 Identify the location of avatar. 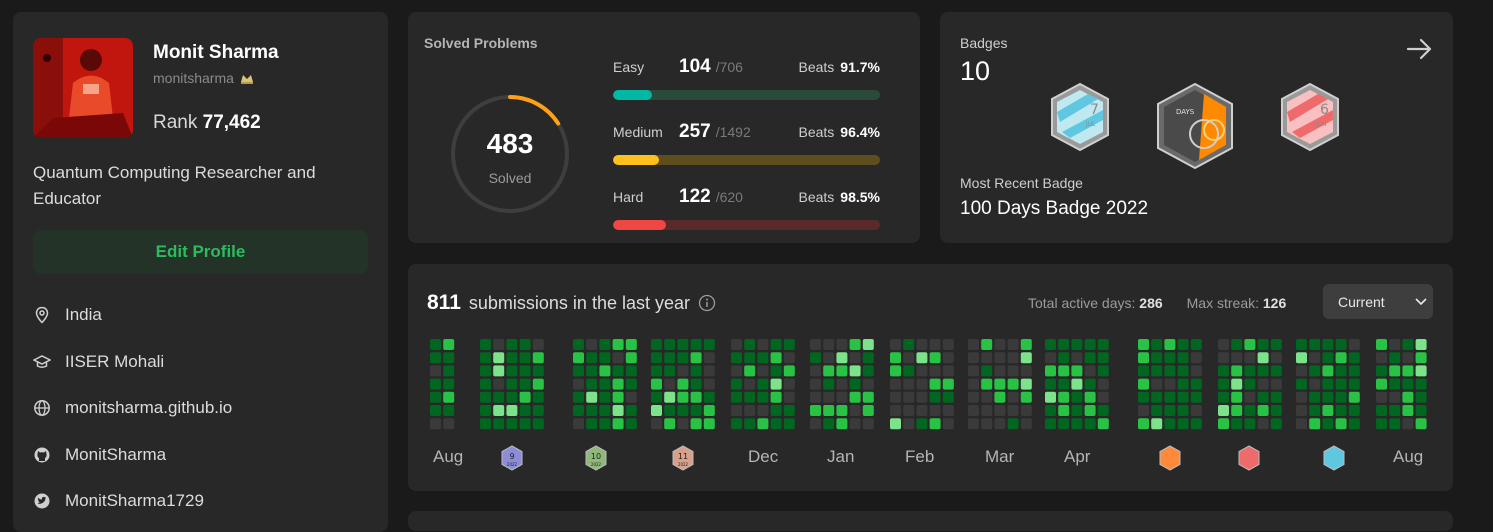
(83, 88).